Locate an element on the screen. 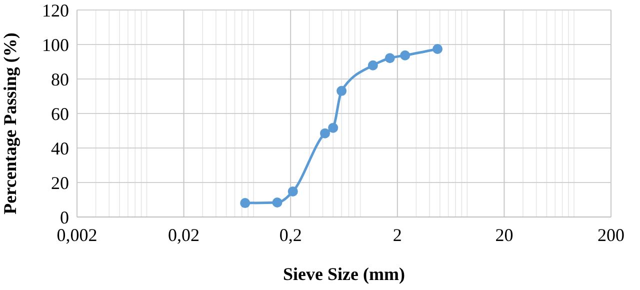  y-axis-title: Percentage Passing (%) is located at coordinates (10, 123).